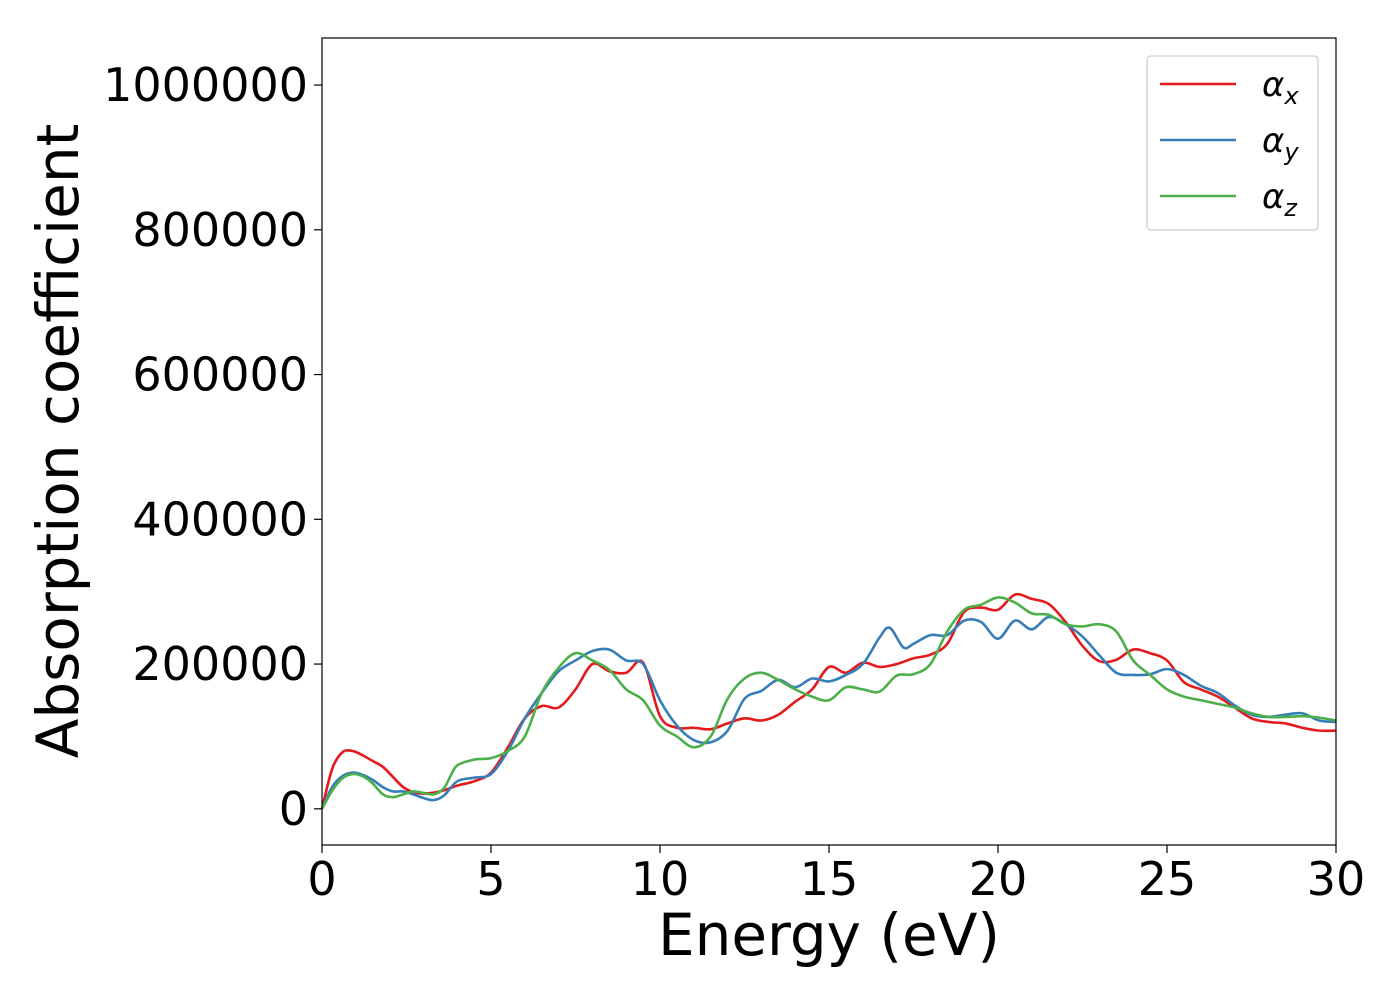  I want to click on y-axis-title: Absorption coefficient, so click(58, 441).